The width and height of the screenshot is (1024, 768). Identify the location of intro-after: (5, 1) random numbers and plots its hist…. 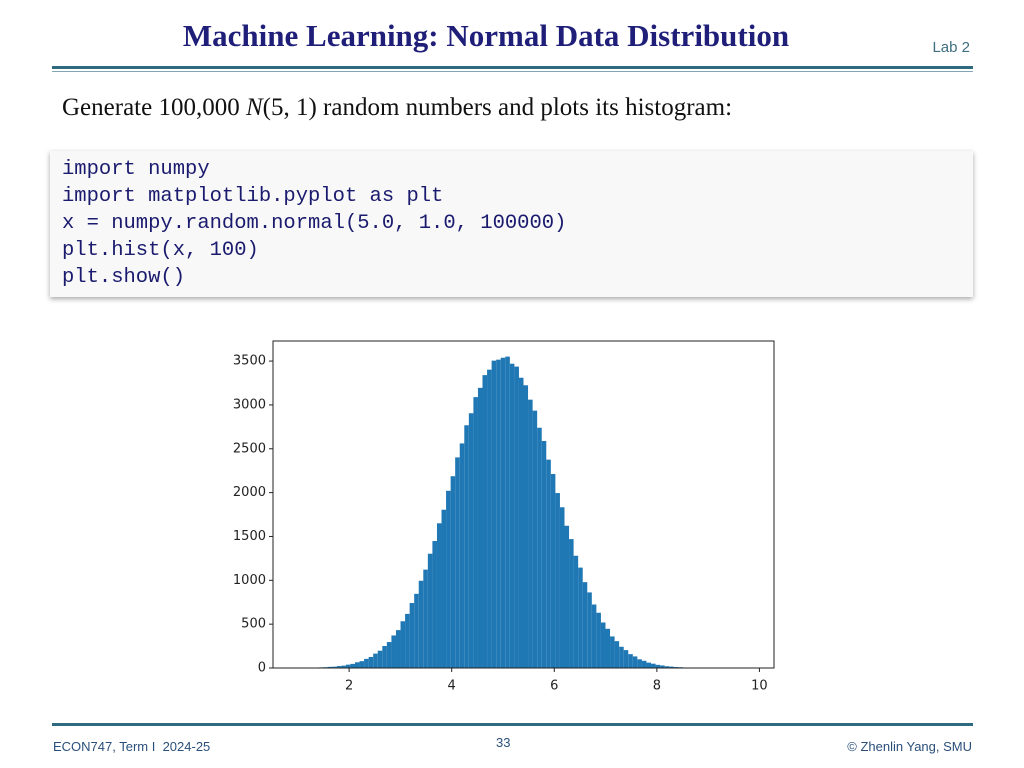
(497, 107).